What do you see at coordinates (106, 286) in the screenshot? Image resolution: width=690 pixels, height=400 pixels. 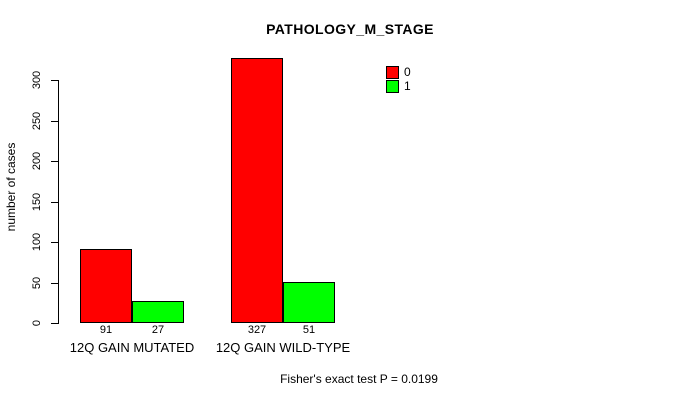 I see `bar-0-12q-gain-mutated` at bounding box center [106, 286].